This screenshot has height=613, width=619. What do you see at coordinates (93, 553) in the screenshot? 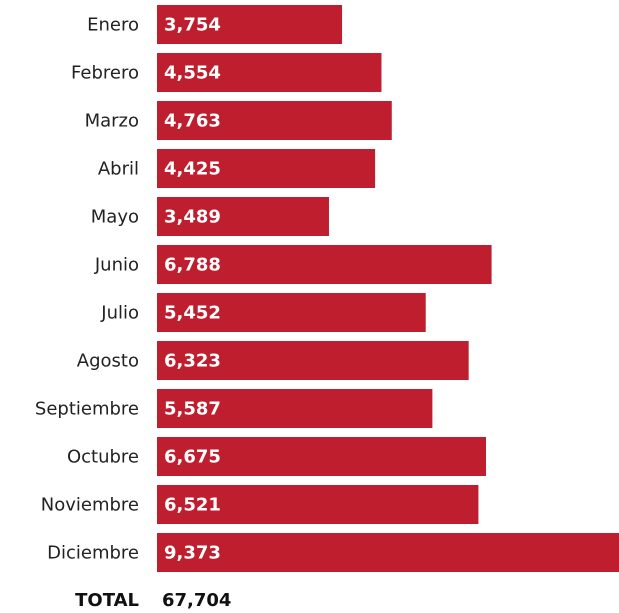
I see `category-label: Diciembre` at bounding box center [93, 553].